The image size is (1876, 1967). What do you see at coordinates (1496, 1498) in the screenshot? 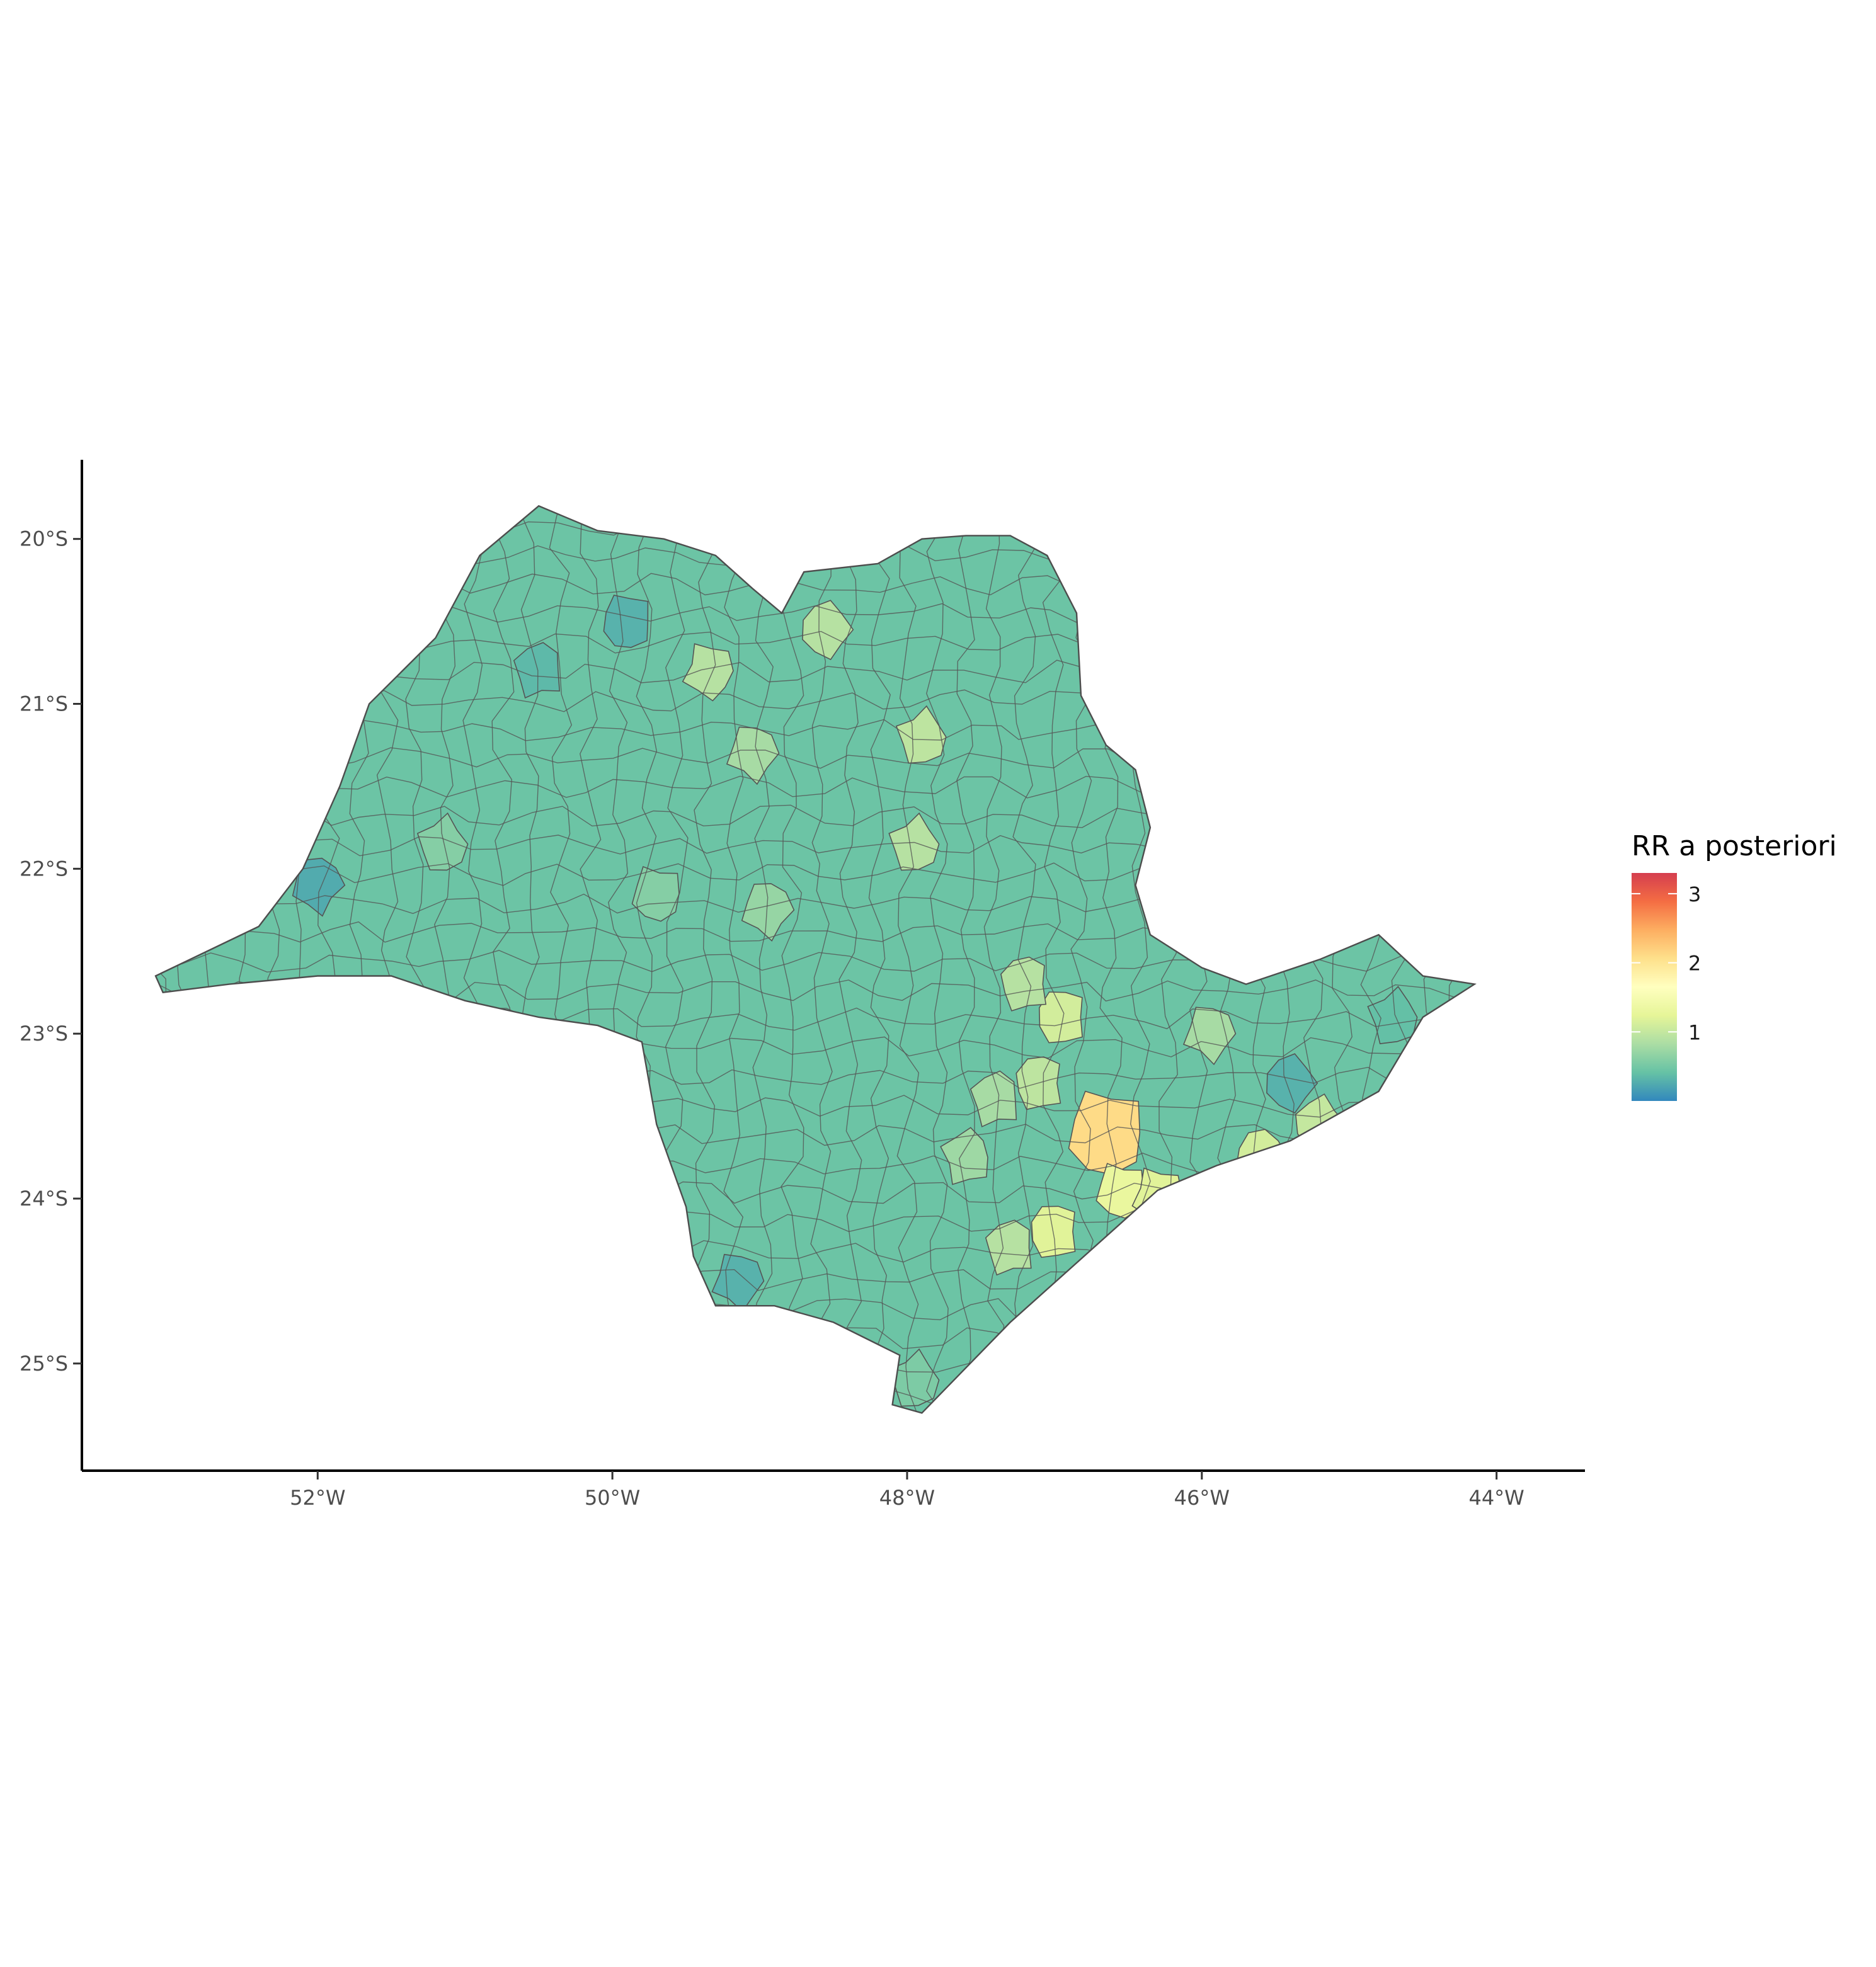
I see `x-tick-label: 44°W` at bounding box center [1496, 1498].